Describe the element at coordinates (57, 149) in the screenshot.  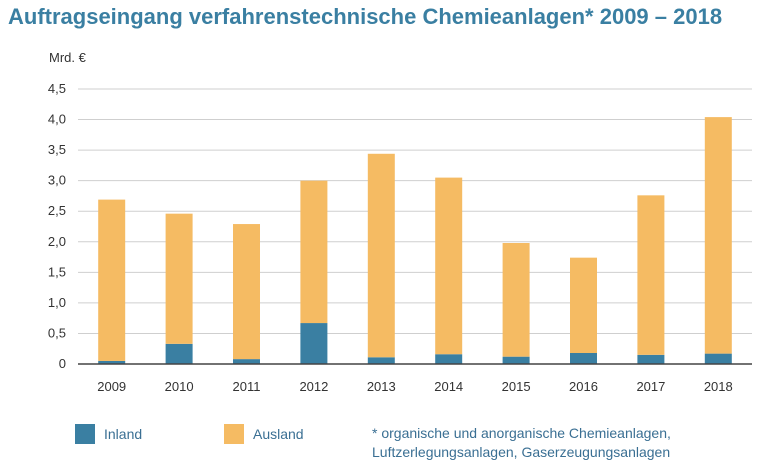
I see `y-tick-label: 3,5` at that location.